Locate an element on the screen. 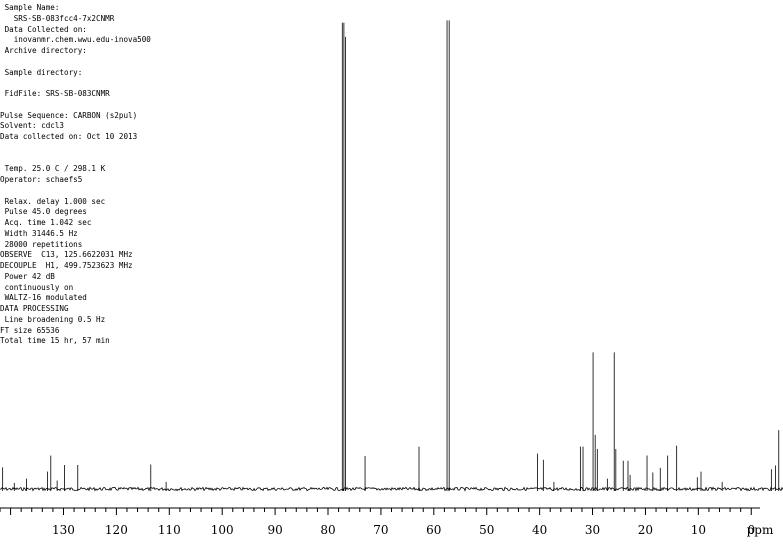  parameter-line: FT size 65536 is located at coordinates (30, 330).